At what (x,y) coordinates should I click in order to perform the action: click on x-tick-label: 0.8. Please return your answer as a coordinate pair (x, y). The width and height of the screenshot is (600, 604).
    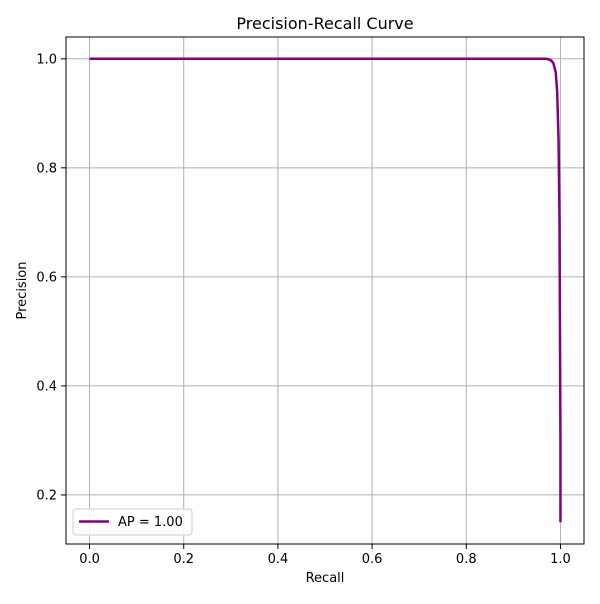
    Looking at the image, I should click on (466, 559).